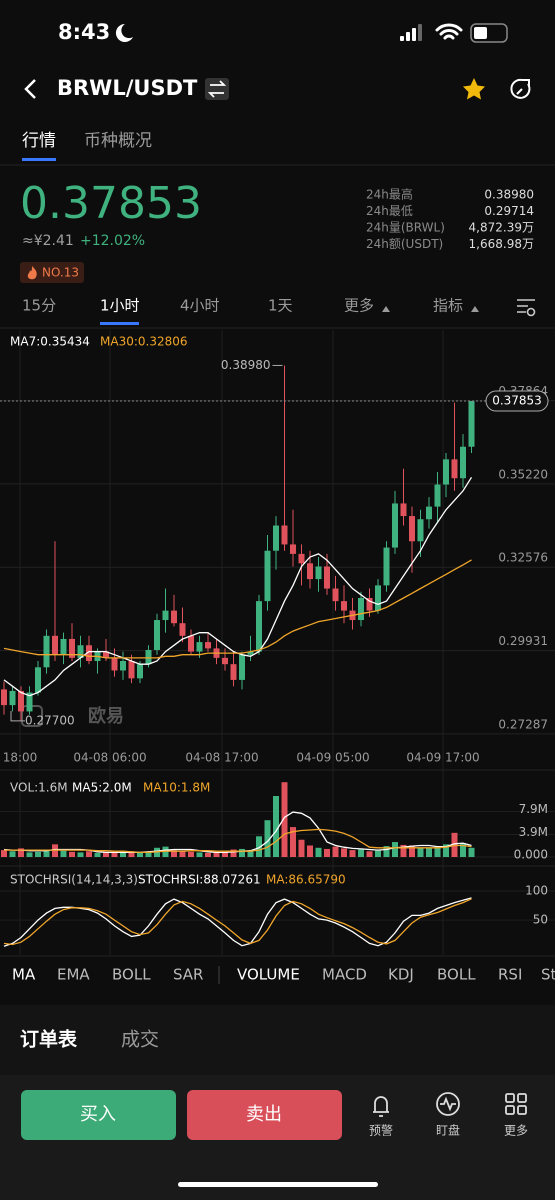  Describe the element at coordinates (264, 1115) in the screenshot. I see `sell-button` at that location.